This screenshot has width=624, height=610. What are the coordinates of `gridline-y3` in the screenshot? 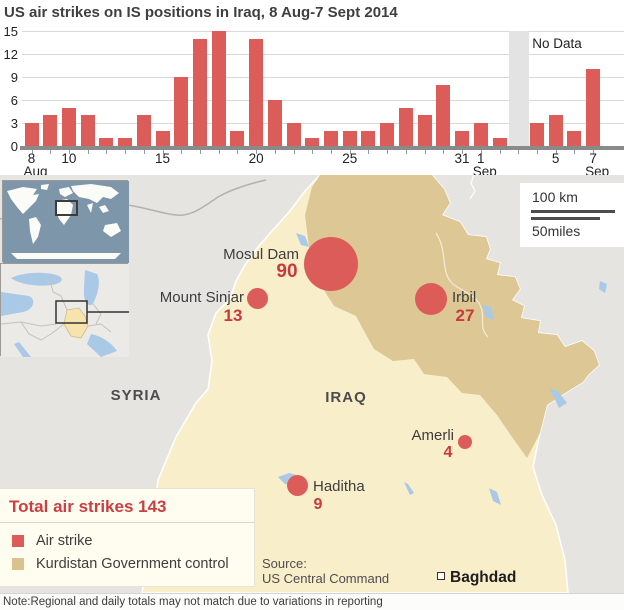 It's located at (323, 123).